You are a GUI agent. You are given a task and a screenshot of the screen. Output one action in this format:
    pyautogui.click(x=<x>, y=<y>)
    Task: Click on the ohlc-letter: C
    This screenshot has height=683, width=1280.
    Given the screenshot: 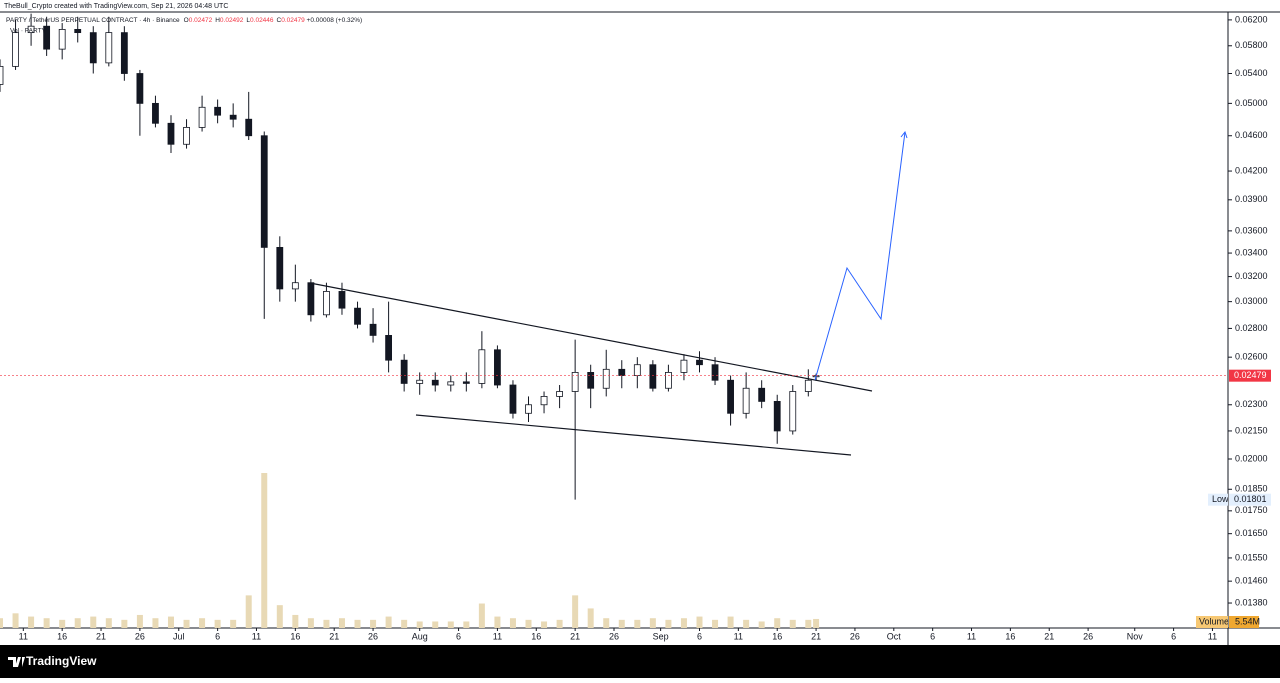 What is the action you would take?
    pyautogui.click(x=279, y=20)
    